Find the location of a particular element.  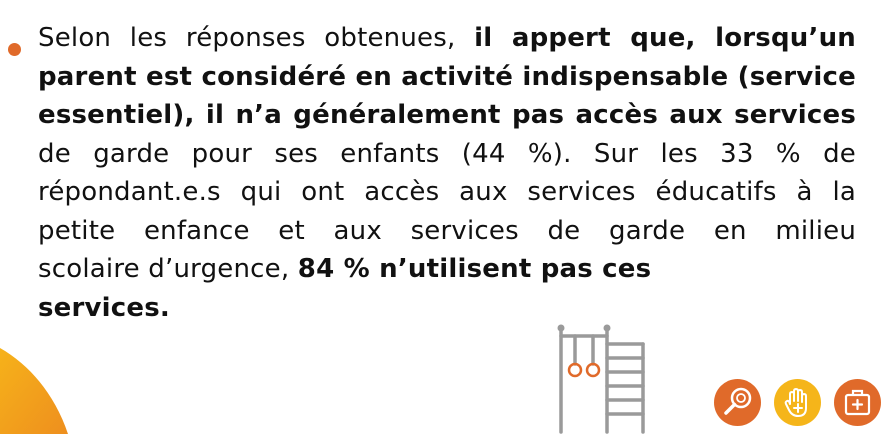

decorative-corner-shape is located at coordinates (40, 387).